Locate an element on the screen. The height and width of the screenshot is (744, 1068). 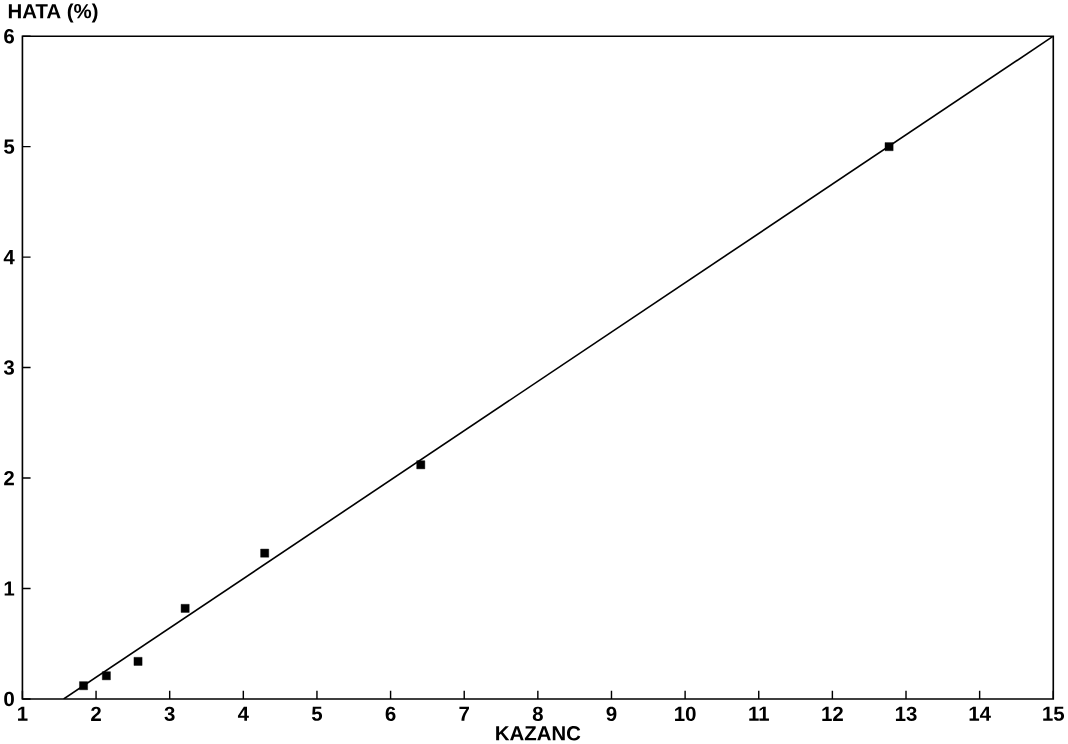
x-tick-label: 1 is located at coordinates (23, 713).